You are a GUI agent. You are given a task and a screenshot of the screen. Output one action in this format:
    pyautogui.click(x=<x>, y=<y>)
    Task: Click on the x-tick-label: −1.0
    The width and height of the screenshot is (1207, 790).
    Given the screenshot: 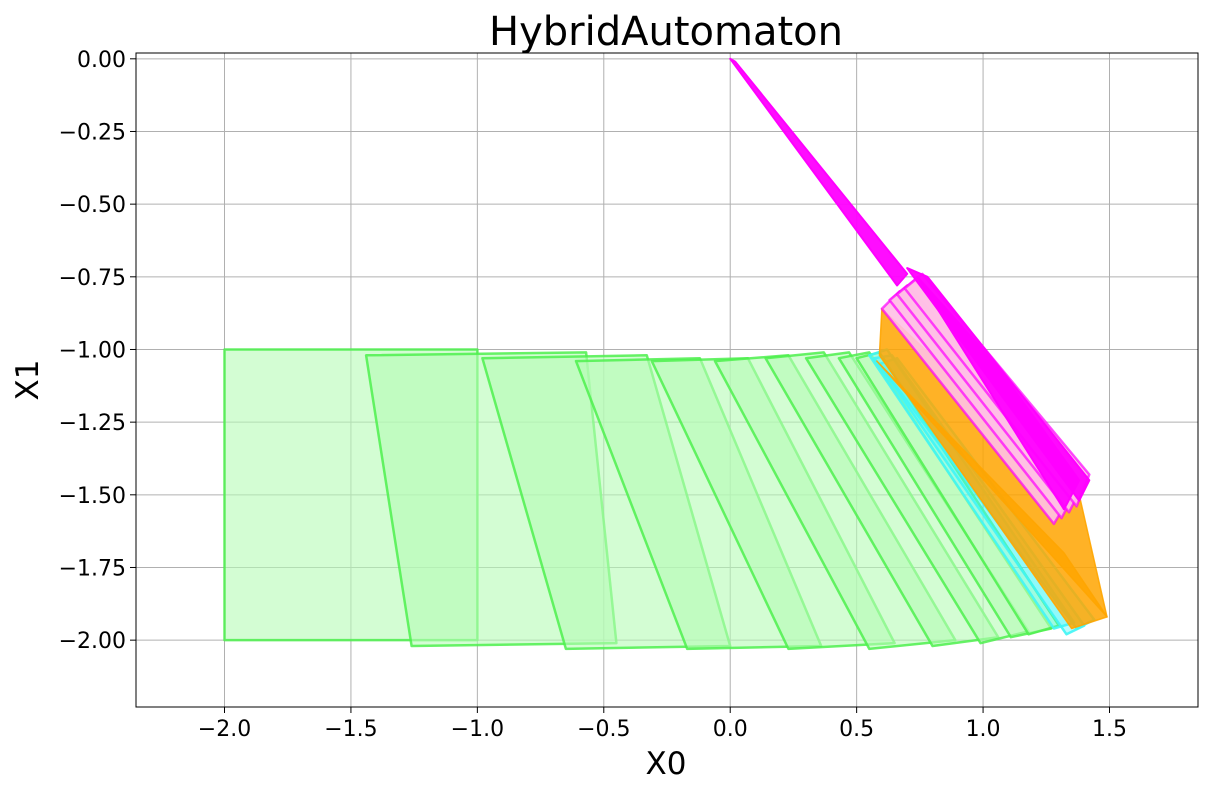 What is the action you would take?
    pyautogui.click(x=477, y=729)
    